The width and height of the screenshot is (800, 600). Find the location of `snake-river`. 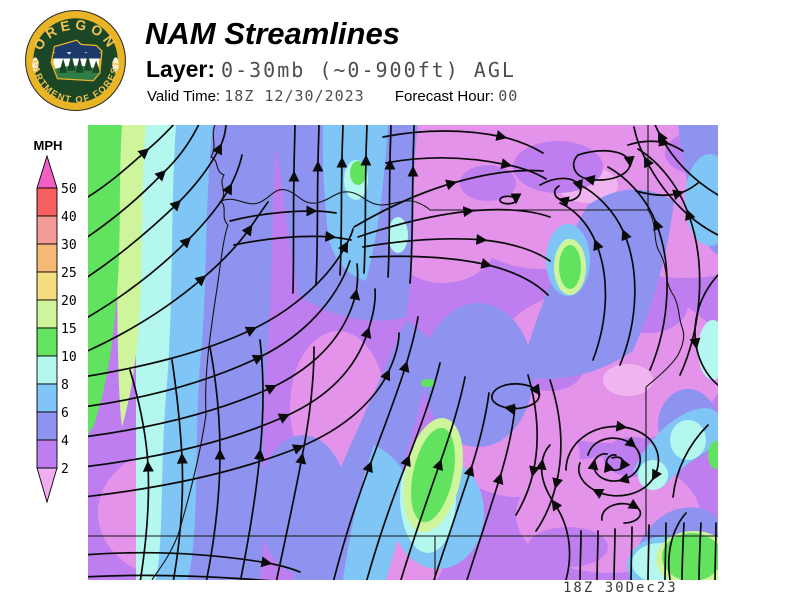

snake-river is located at coordinates (665, 298).